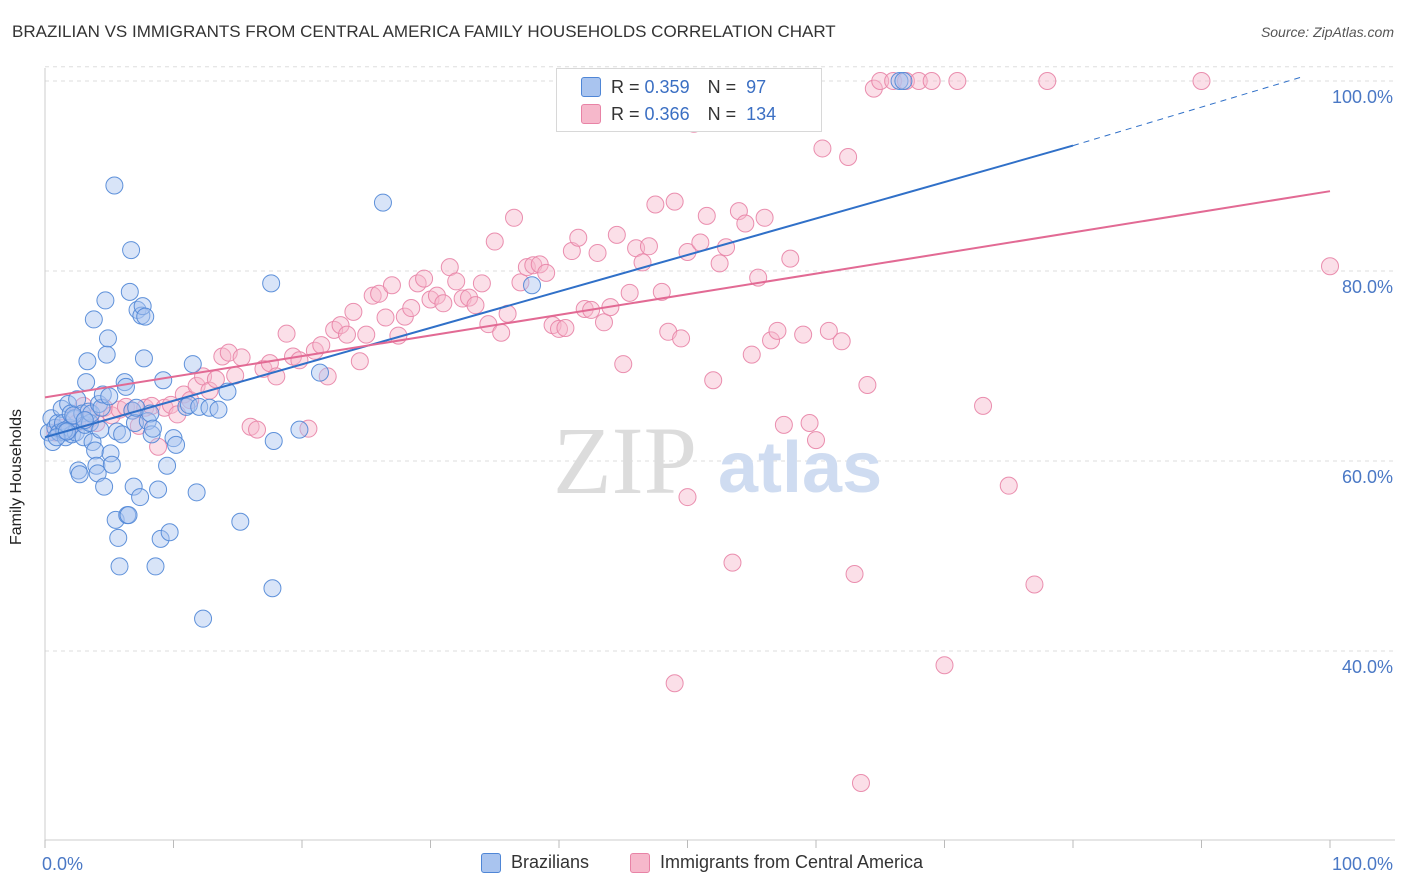 The image size is (1406, 892). I want to click on watermark: ZIP atlas, so click(717, 460).